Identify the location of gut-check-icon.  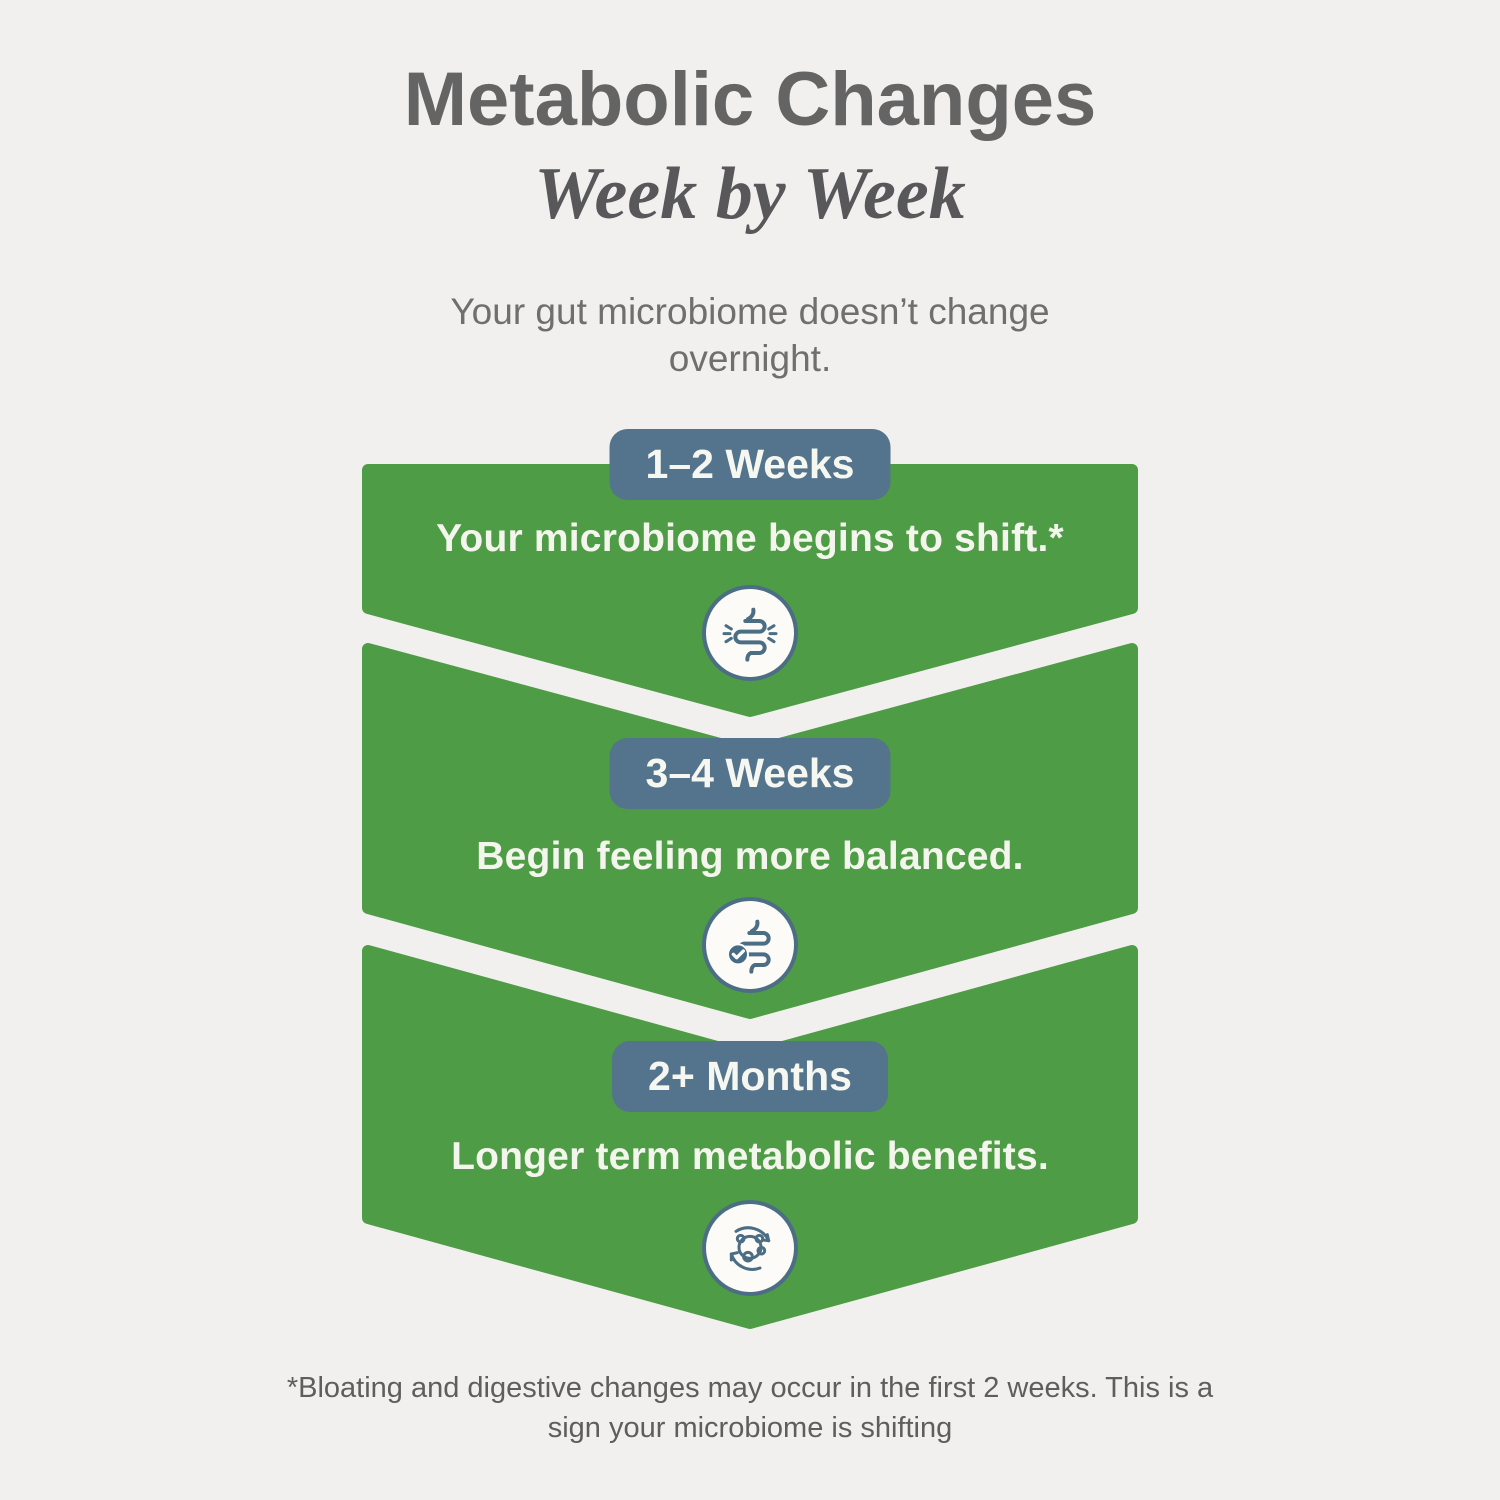
(749, 946).